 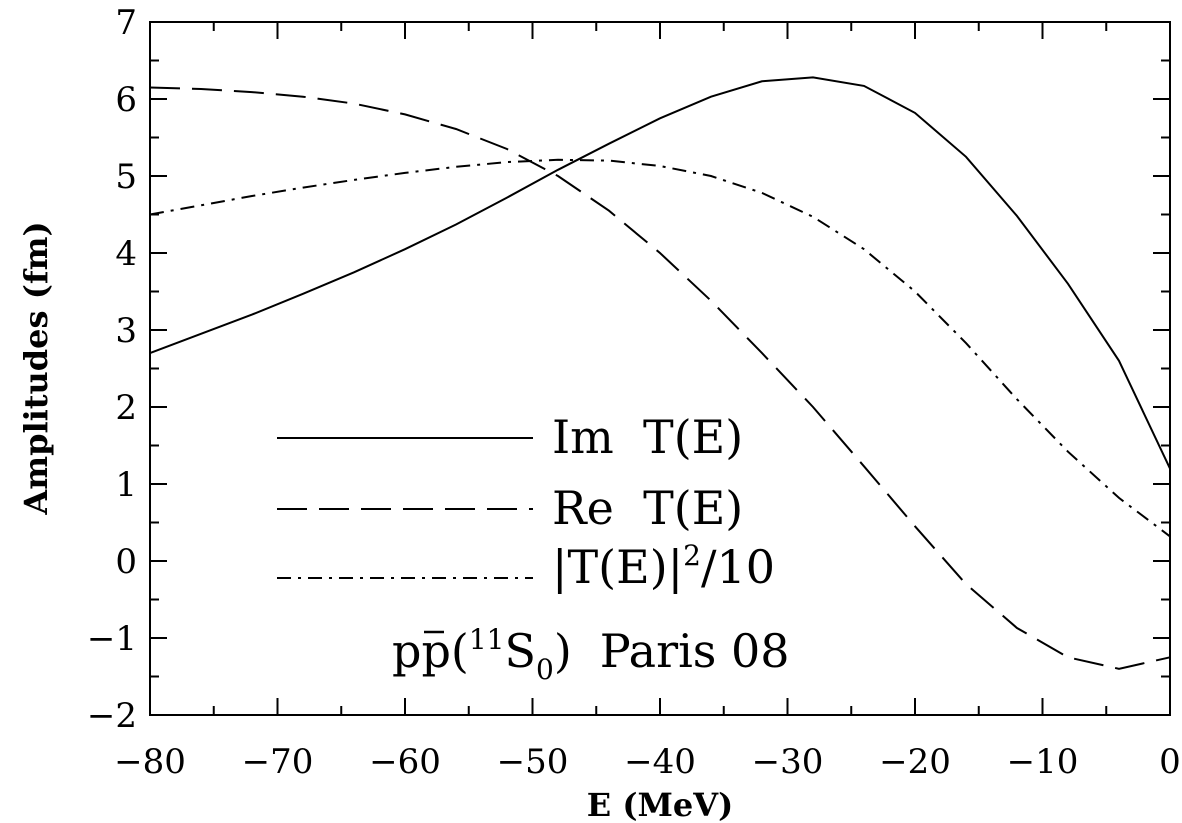 What do you see at coordinates (533, 762) in the screenshot?
I see `x-tick-label: −50` at bounding box center [533, 762].